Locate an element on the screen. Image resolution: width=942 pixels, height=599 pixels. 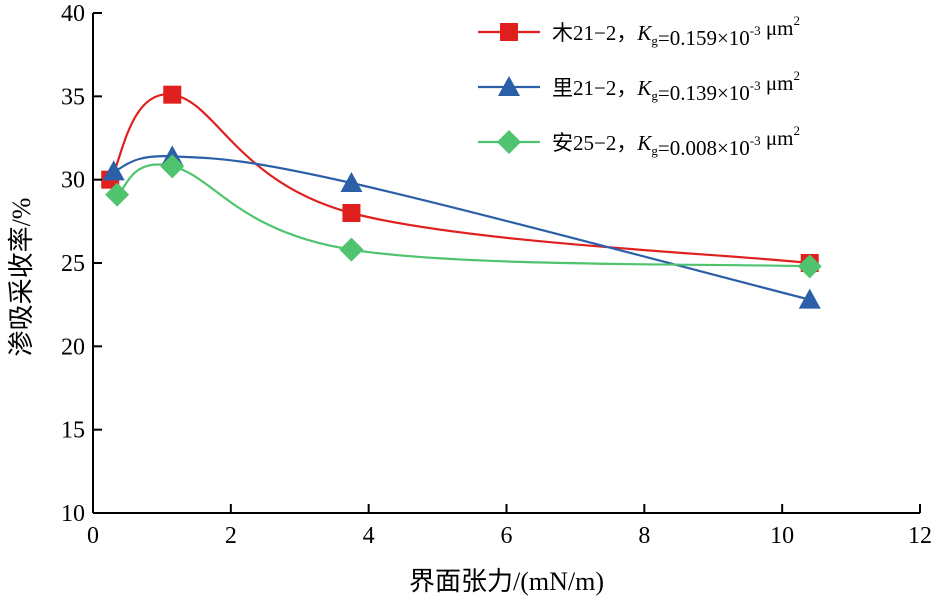
x-tick-label: 2 is located at coordinates (231, 536).